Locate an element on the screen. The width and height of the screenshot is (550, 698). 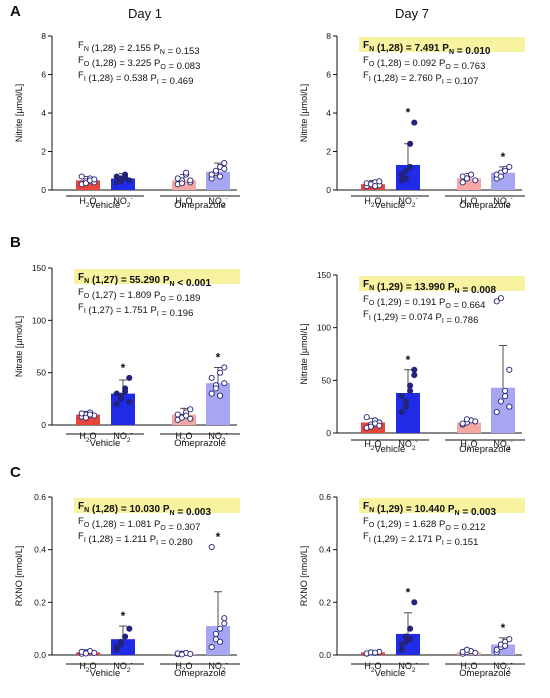
group-label: Vehicle is located at coordinates (390, 449).